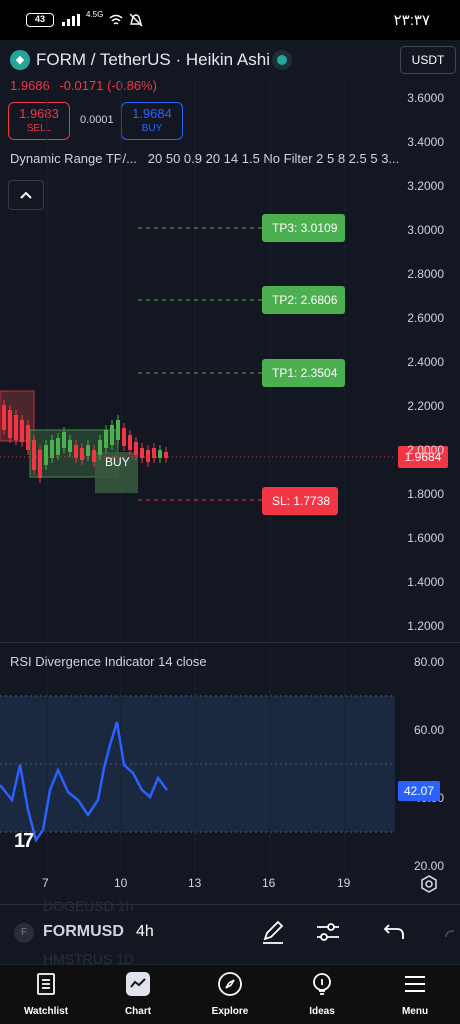  Describe the element at coordinates (425, 582) in the screenshot. I see `price-axis-label: 1.4000` at that location.